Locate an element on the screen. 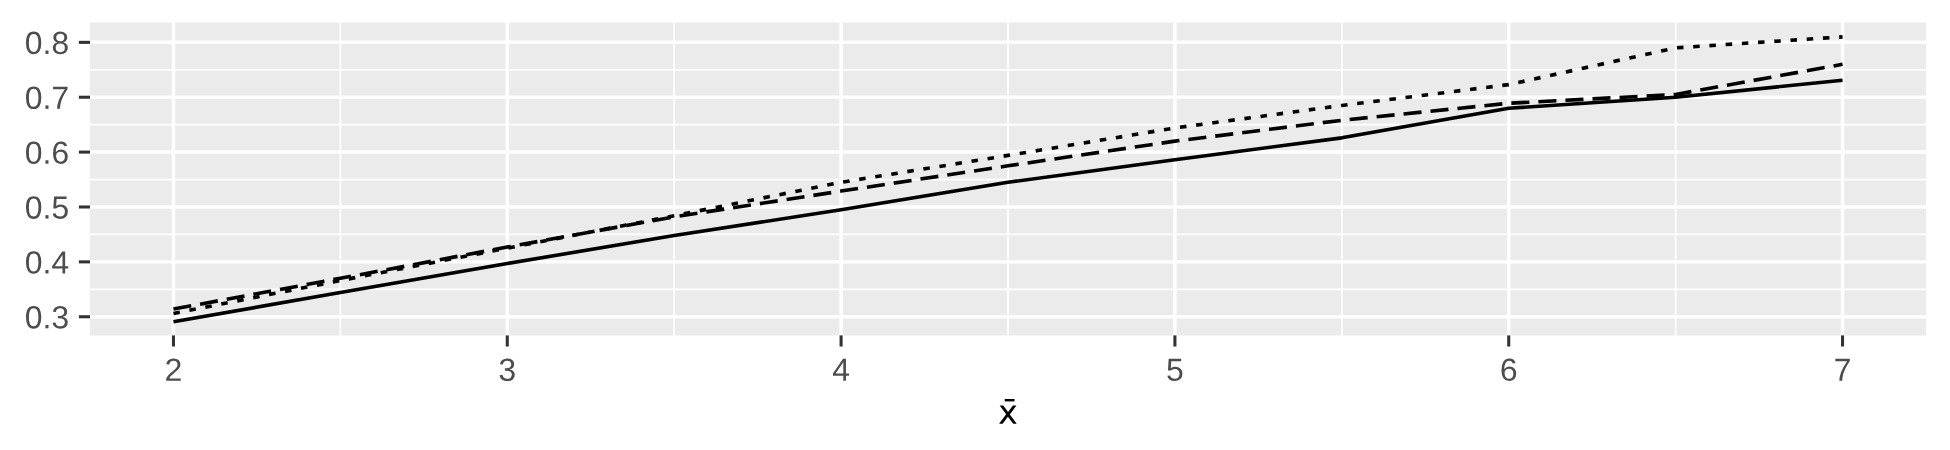  y-tick-label: 0.3 is located at coordinates (47, 317).